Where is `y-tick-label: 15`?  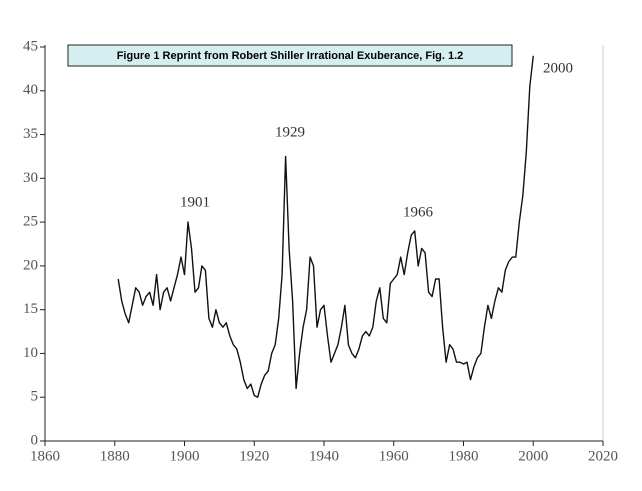 y-tick-label: 15 is located at coordinates (30, 309).